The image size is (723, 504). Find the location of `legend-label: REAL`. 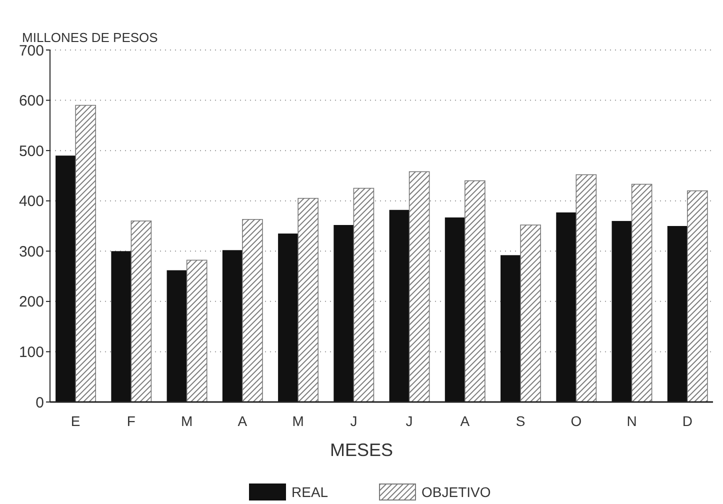

legend-label: REAL is located at coordinates (310, 492).